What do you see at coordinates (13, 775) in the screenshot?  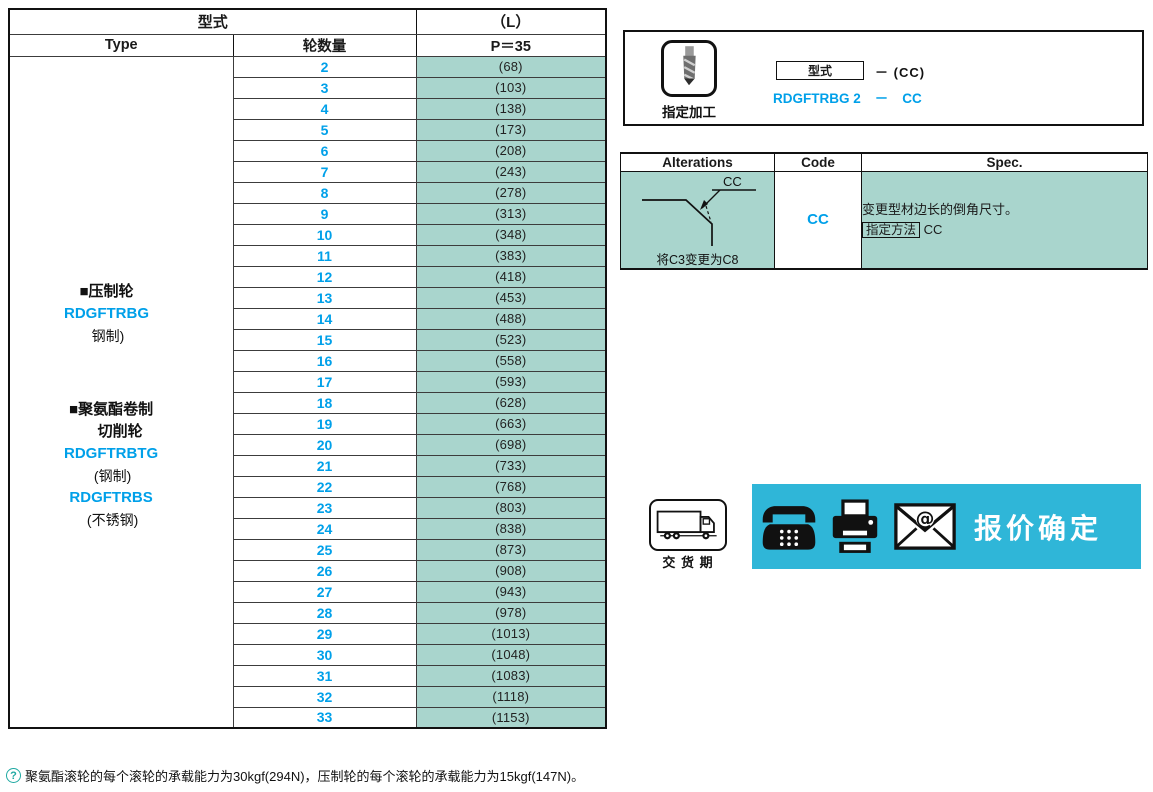 I see `question-icon: ?` at bounding box center [13, 775].